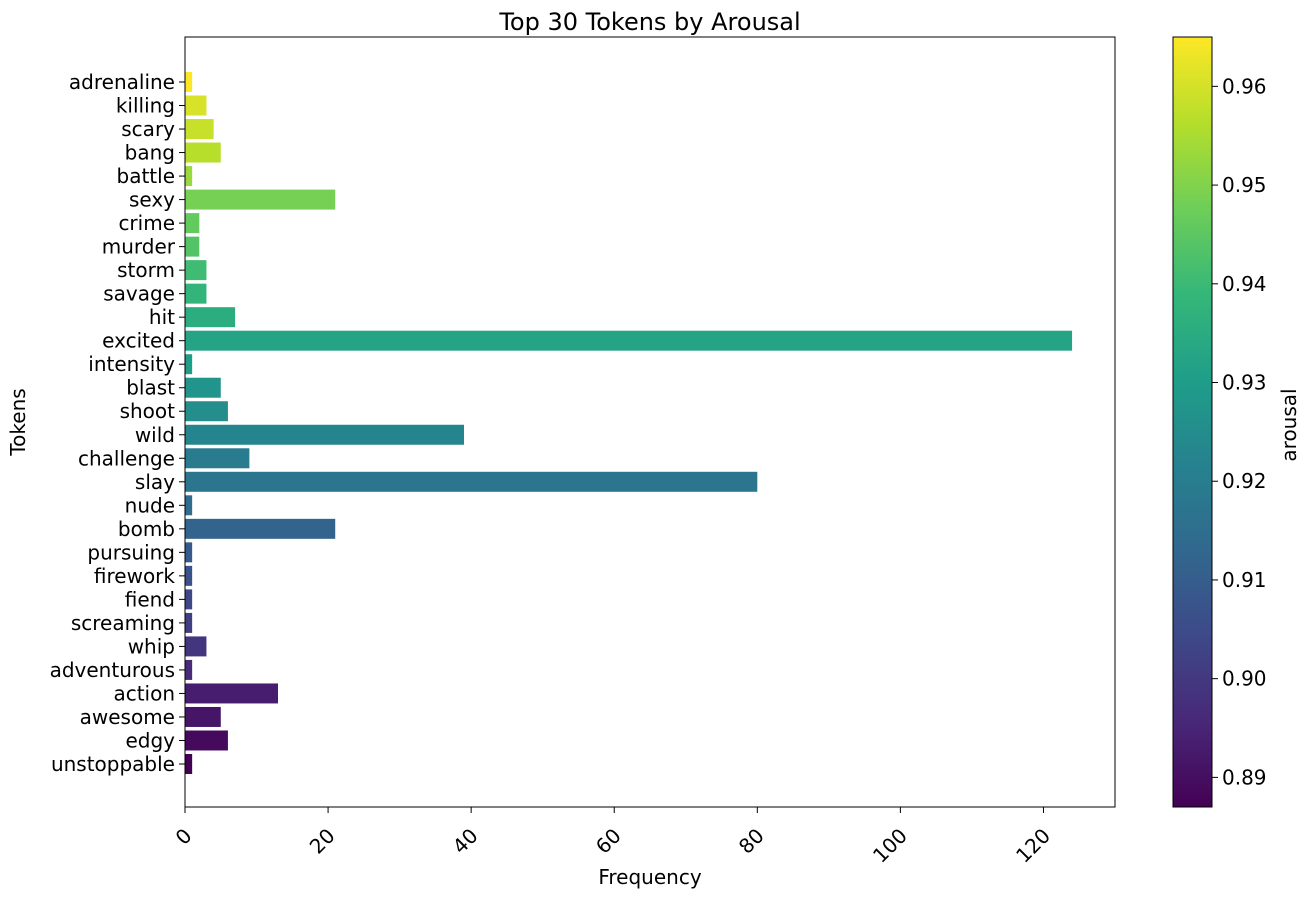 The width and height of the screenshot is (1306, 897). Describe the element at coordinates (139, 247) in the screenshot. I see `y-tick-label: murder` at that location.